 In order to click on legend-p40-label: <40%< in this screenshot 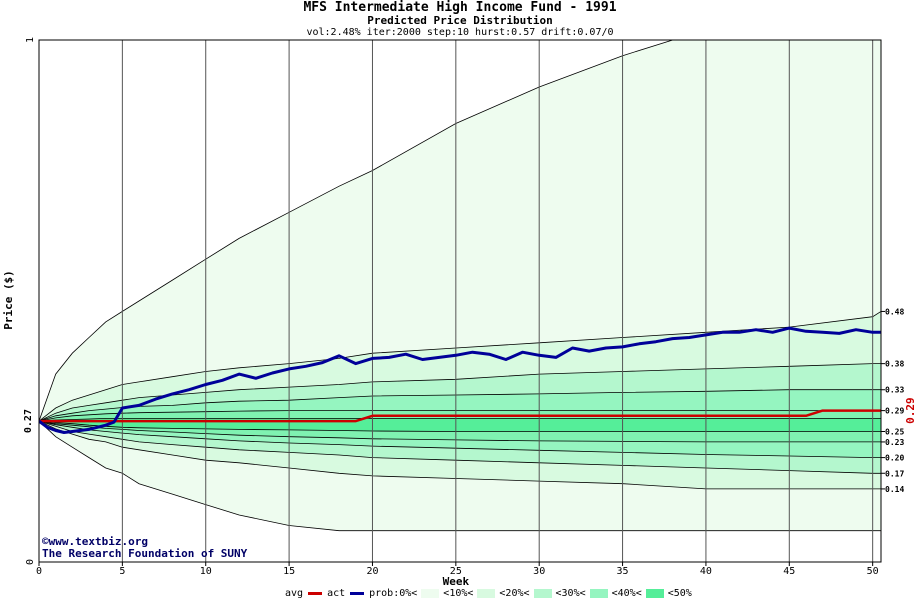, I will do `click(626, 593)`.